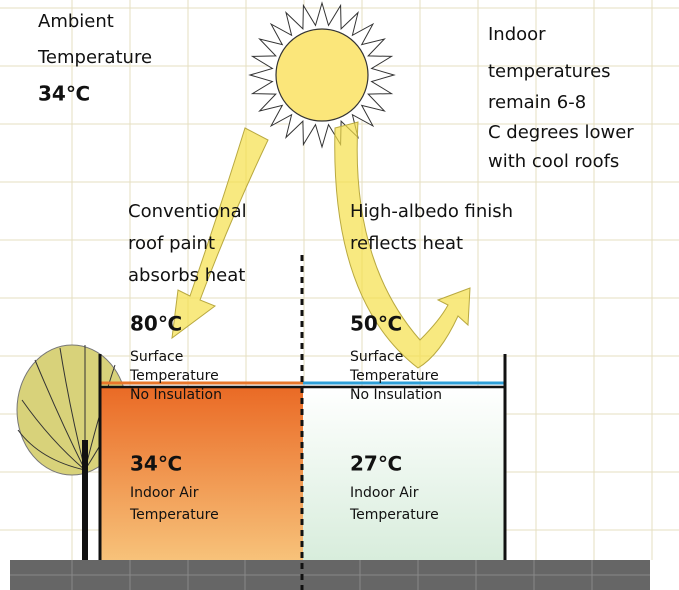 The width and height of the screenshot is (679, 590). Describe the element at coordinates (376, 324) in the screenshot. I see `surface-temperature: 50℃` at that location.